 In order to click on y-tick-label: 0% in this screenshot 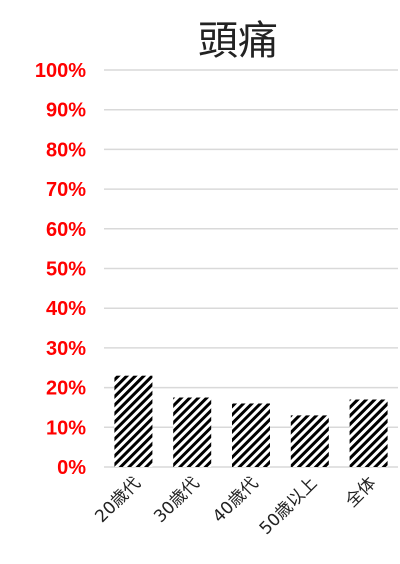, I will do `click(71, 468)`.